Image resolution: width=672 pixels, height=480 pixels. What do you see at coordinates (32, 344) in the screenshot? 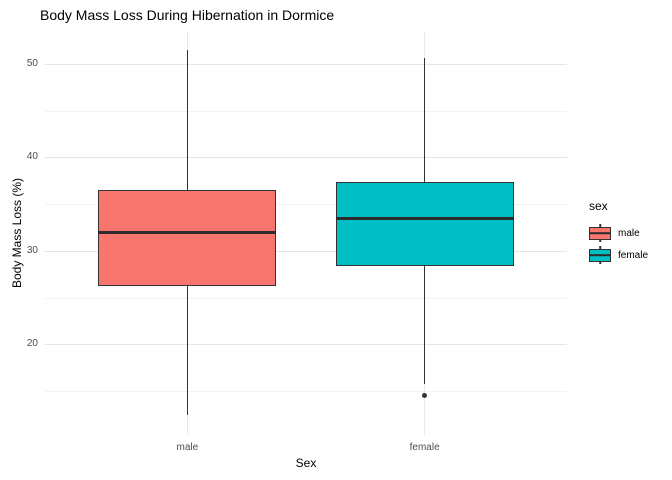
I see `y-tick-label: 20` at bounding box center [32, 344].